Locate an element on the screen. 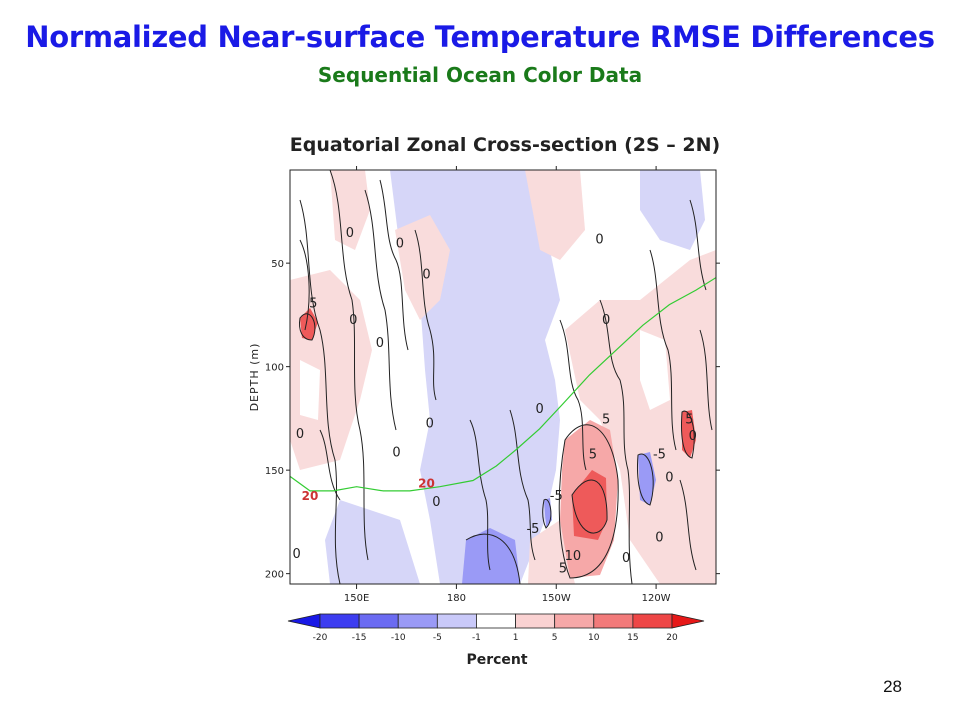  slide-subtitle: Sequential Ocean Color Data is located at coordinates (480, 75).